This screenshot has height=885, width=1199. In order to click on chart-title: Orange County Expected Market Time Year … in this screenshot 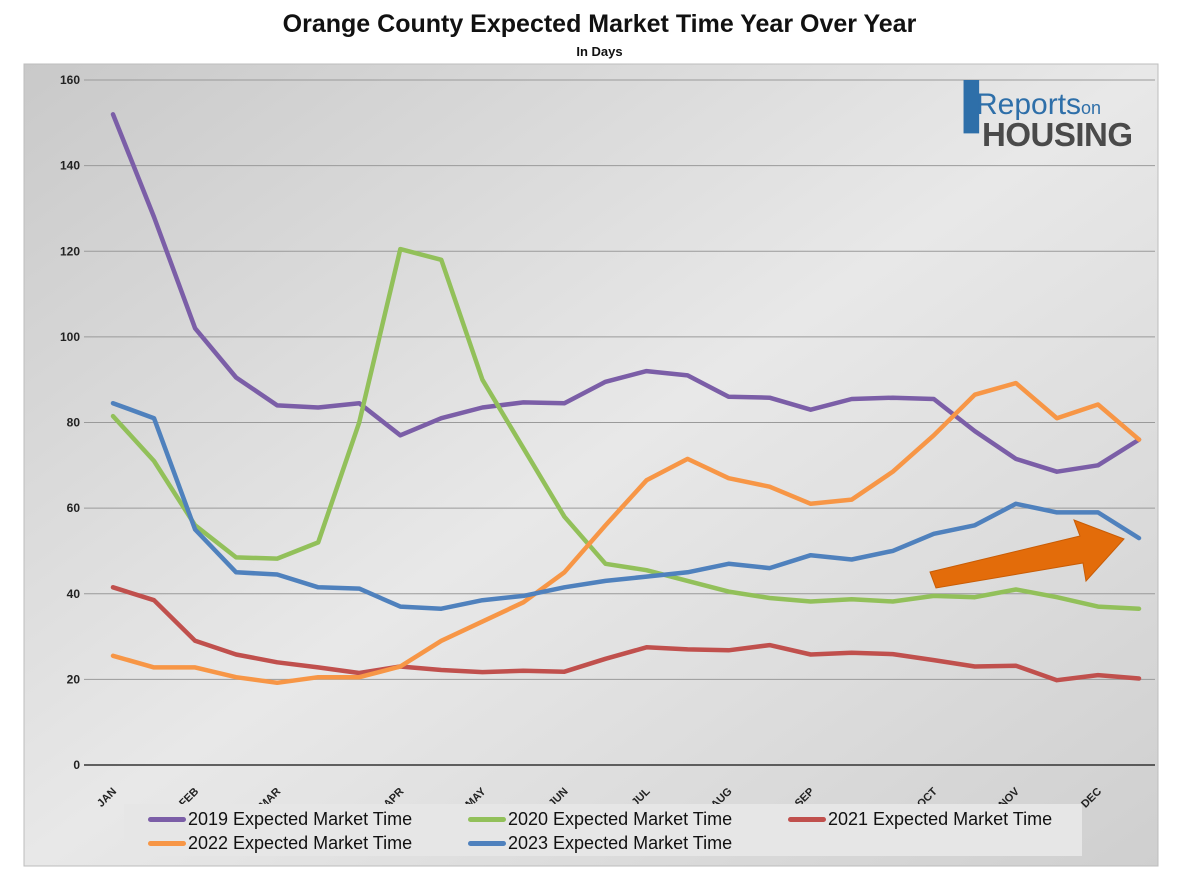, I will do `click(599, 24)`.